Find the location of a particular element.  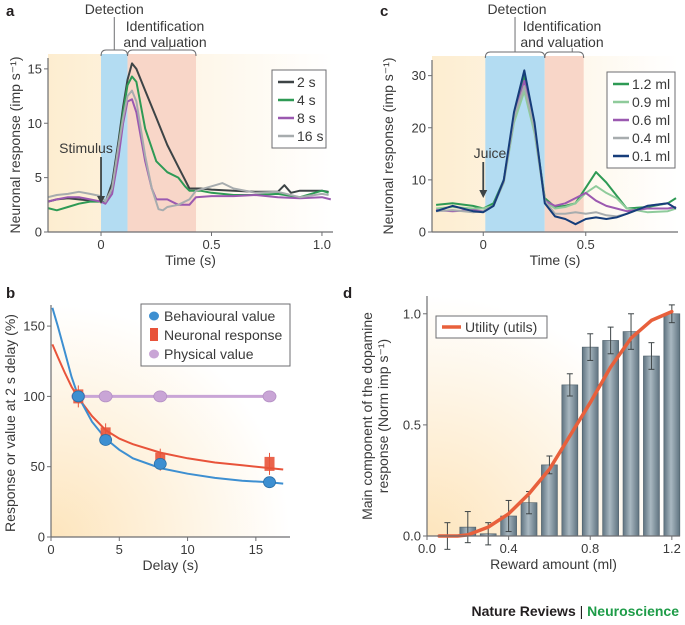

journal-footer: Nature Reviews | Neuroscience is located at coordinates (575, 611).